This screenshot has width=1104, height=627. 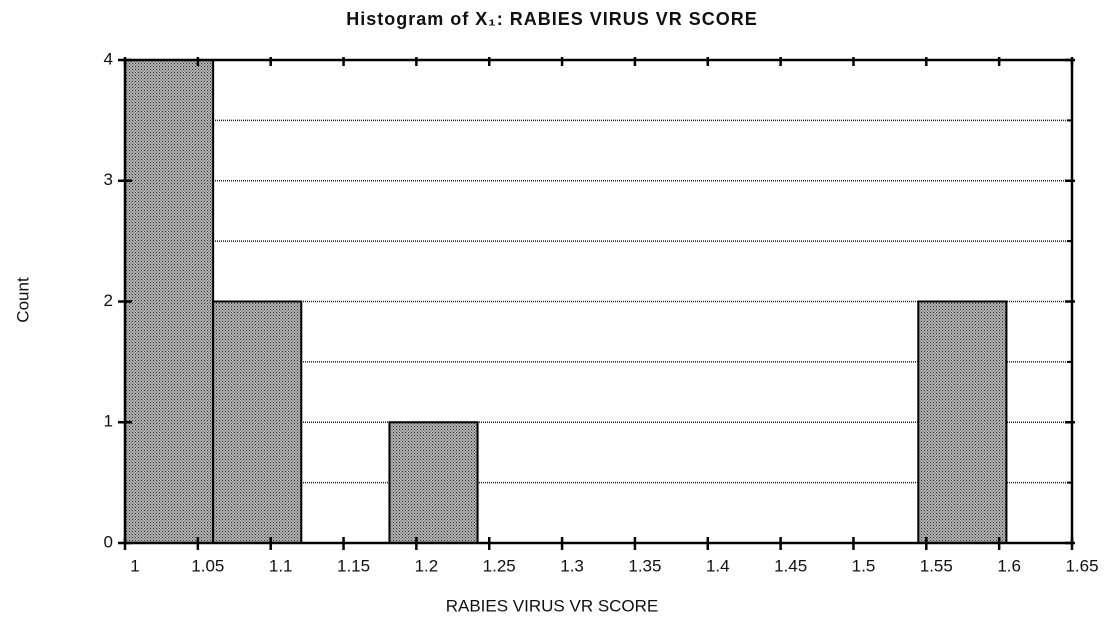 I want to click on x-tick-label: 1.05, so click(x=207, y=565).